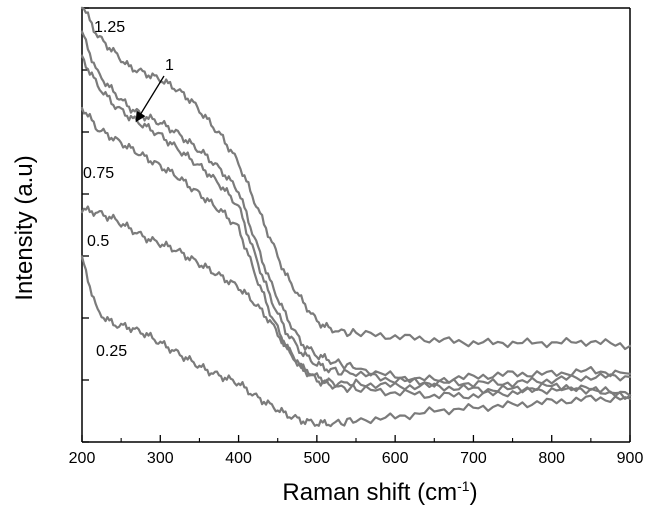  I want to click on x-tick-label: 700, so click(473, 458).